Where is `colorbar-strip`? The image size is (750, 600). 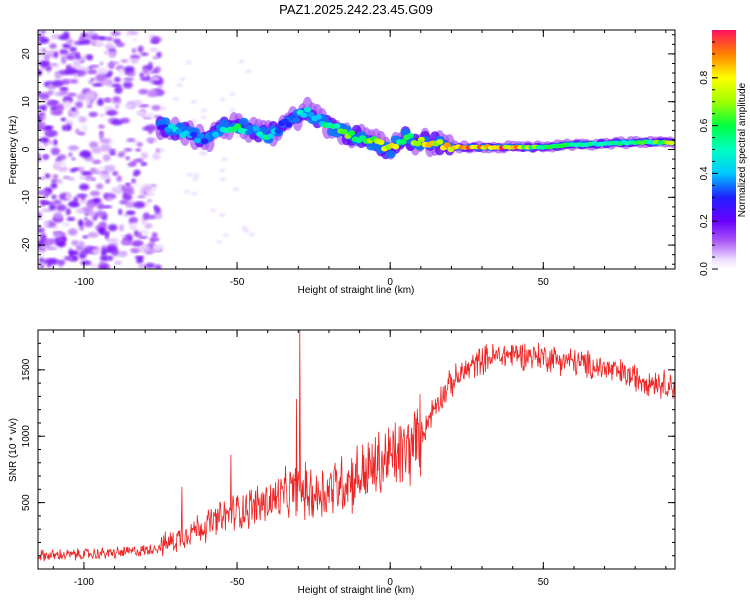
colorbar-strip is located at coordinates (724, 149).